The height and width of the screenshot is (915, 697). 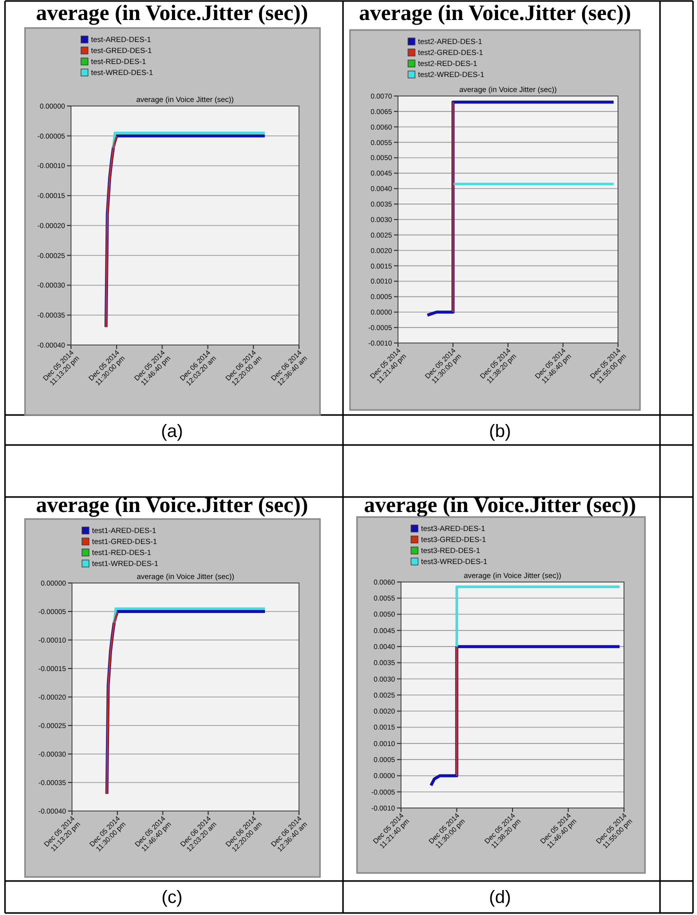 I want to click on text: (d), so click(x=500, y=897).